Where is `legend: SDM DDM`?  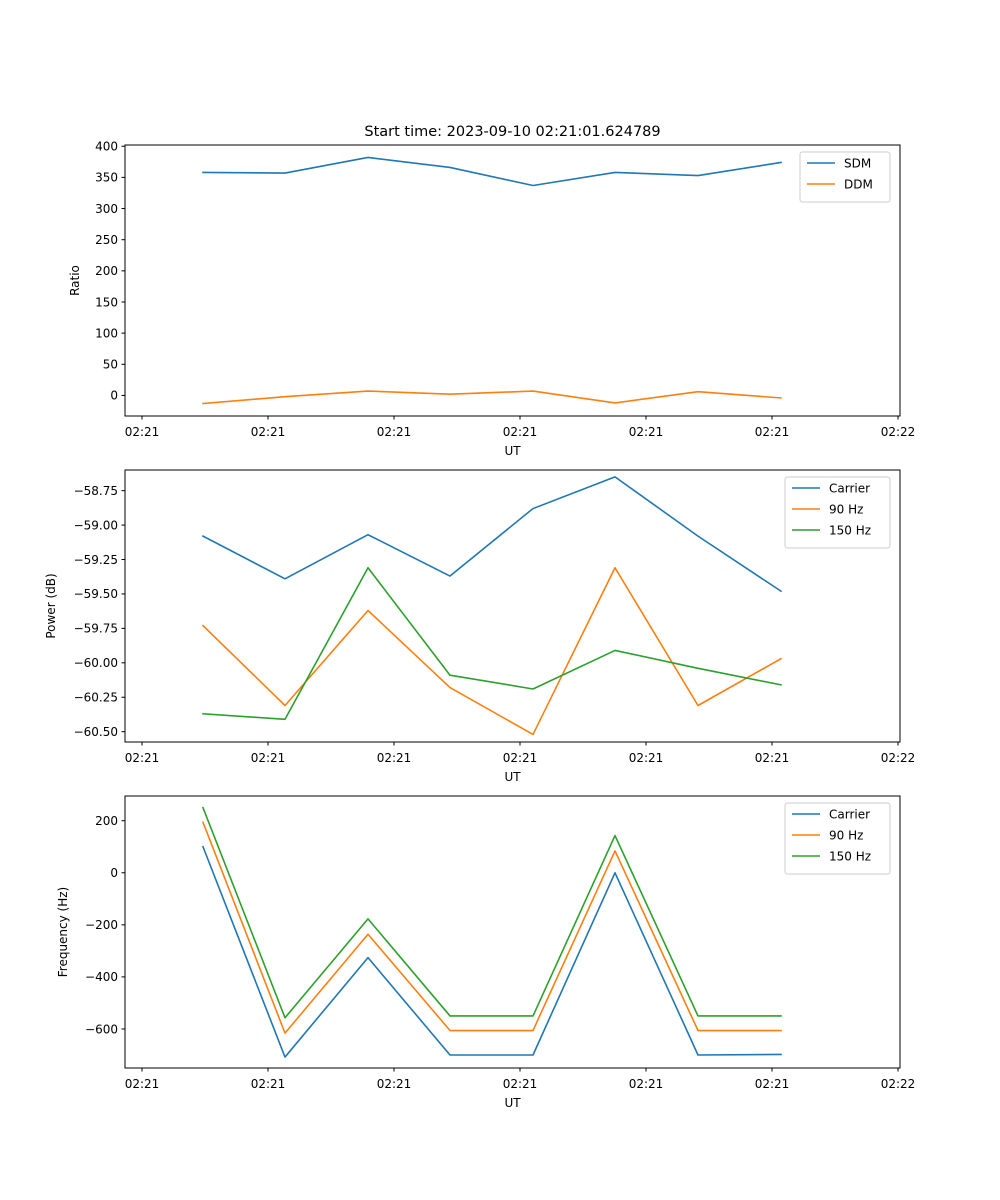 legend: SDM DDM is located at coordinates (845, 177).